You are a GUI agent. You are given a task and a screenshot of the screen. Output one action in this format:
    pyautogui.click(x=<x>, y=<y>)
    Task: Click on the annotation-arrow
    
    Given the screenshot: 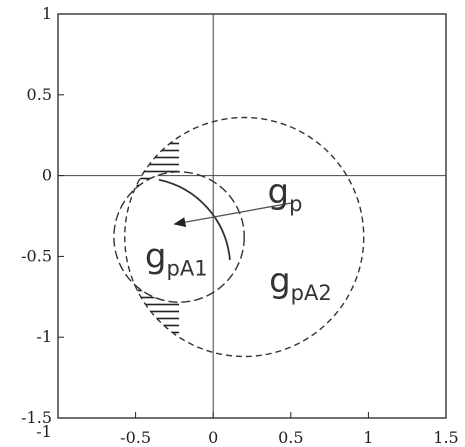 What is the action you would take?
    pyautogui.click(x=232, y=215)
    